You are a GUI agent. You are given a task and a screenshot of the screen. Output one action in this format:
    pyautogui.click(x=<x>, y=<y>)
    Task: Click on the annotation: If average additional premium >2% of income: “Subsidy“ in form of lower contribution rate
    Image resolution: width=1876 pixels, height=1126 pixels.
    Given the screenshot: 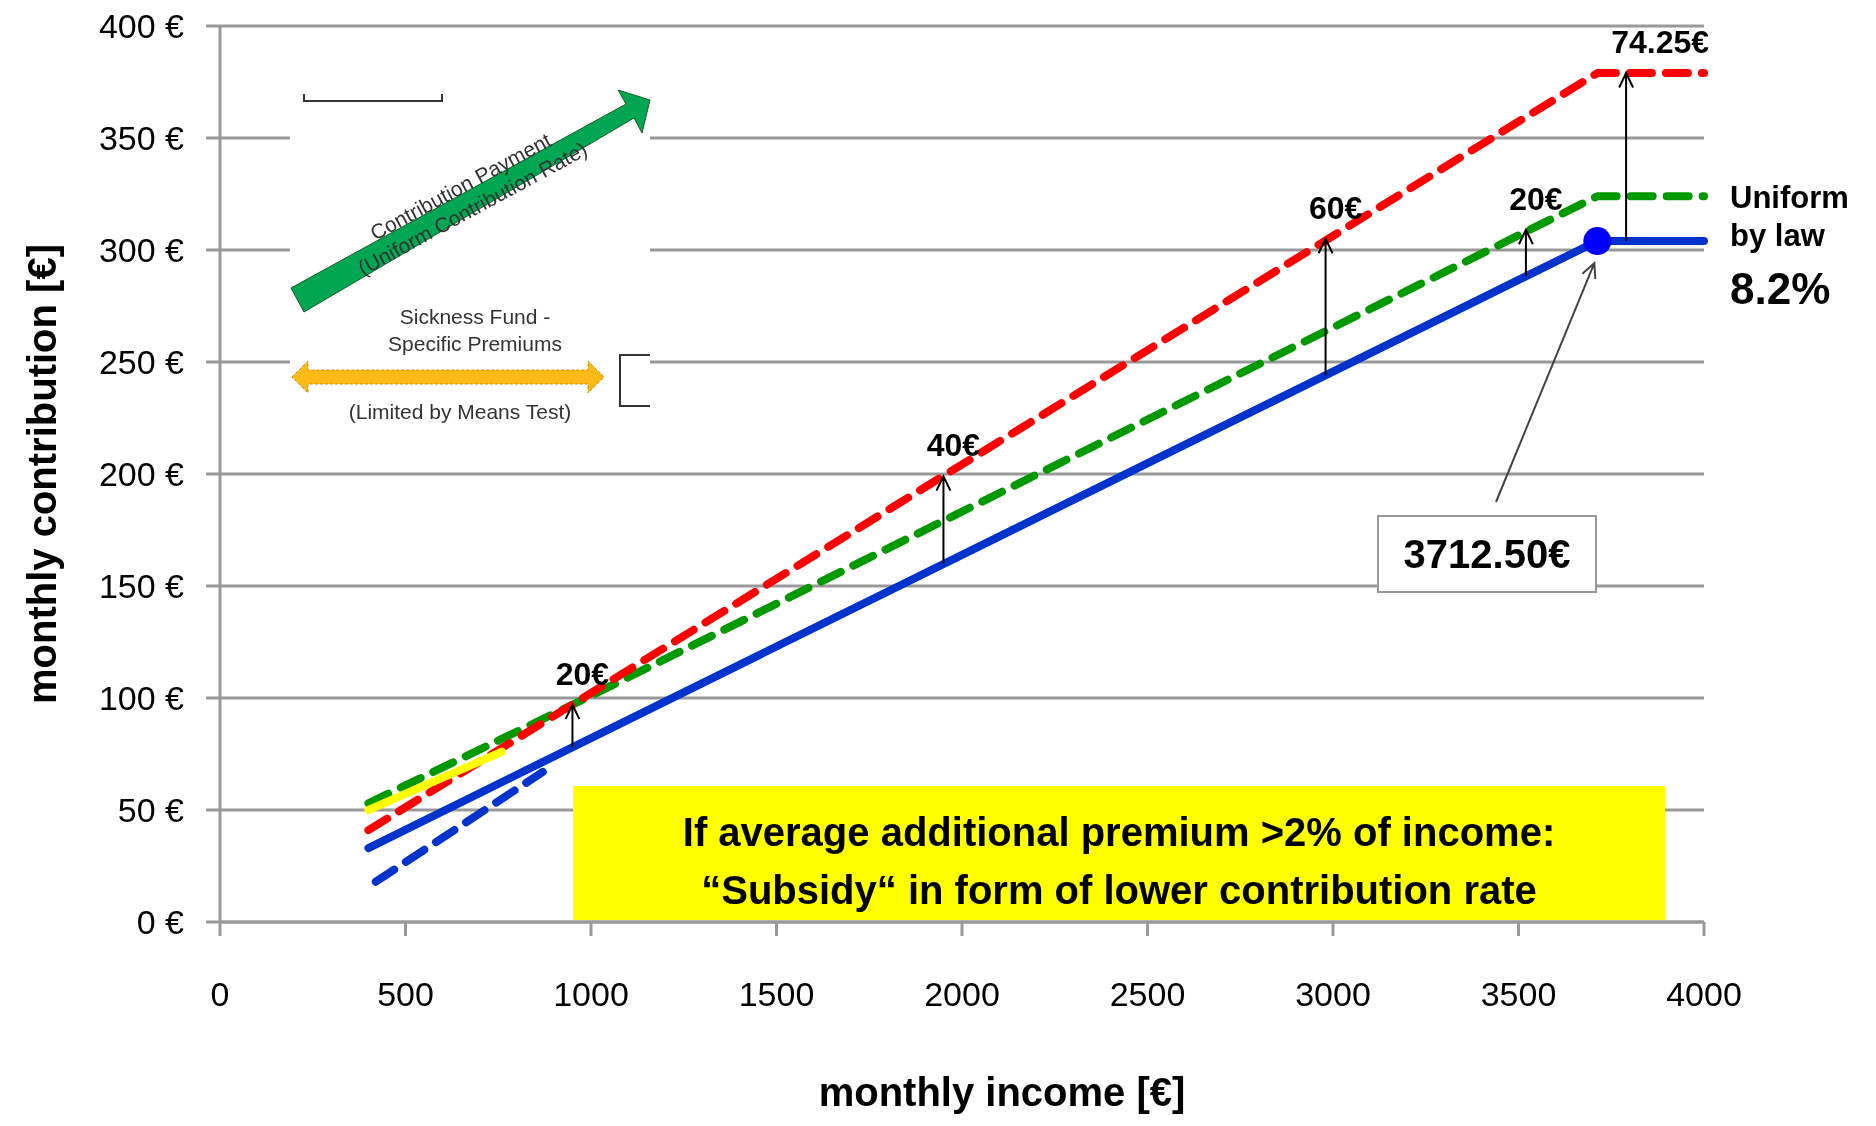 What is the action you would take?
    pyautogui.click(x=1119, y=861)
    